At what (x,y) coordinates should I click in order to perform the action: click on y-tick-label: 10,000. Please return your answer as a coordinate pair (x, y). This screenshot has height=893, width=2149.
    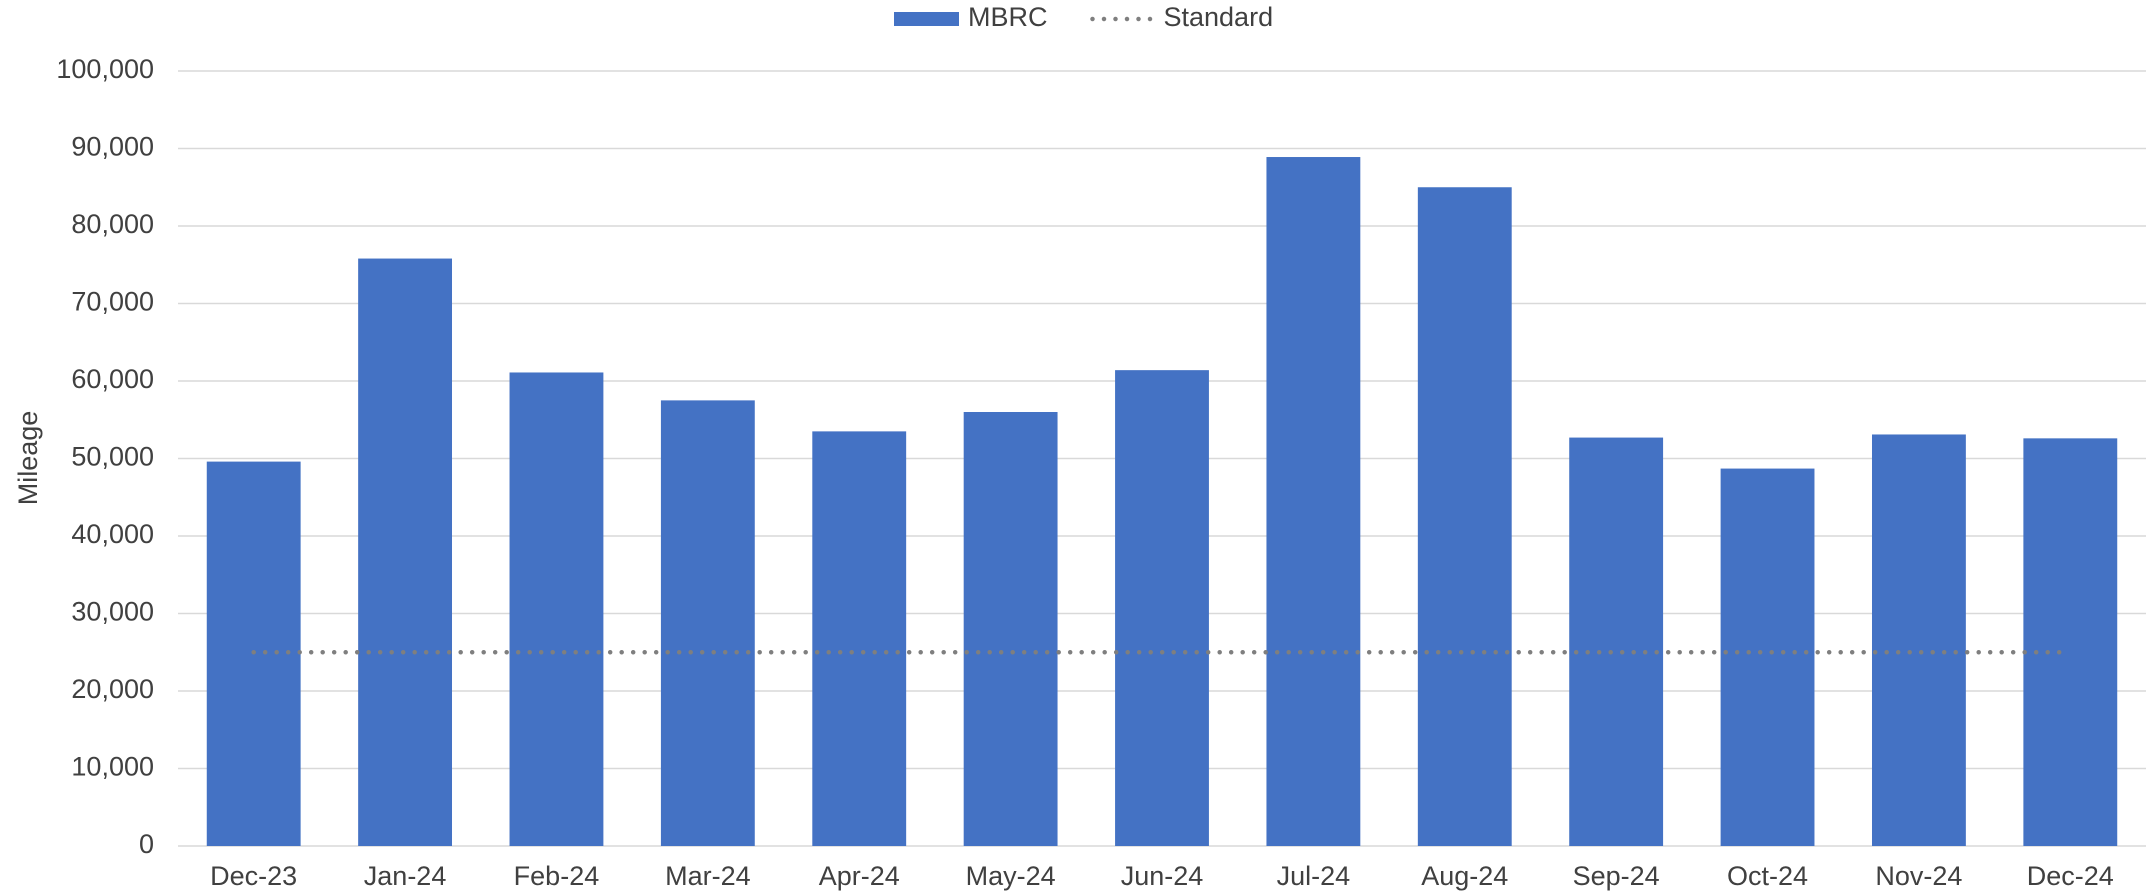
    Looking at the image, I should click on (112, 767).